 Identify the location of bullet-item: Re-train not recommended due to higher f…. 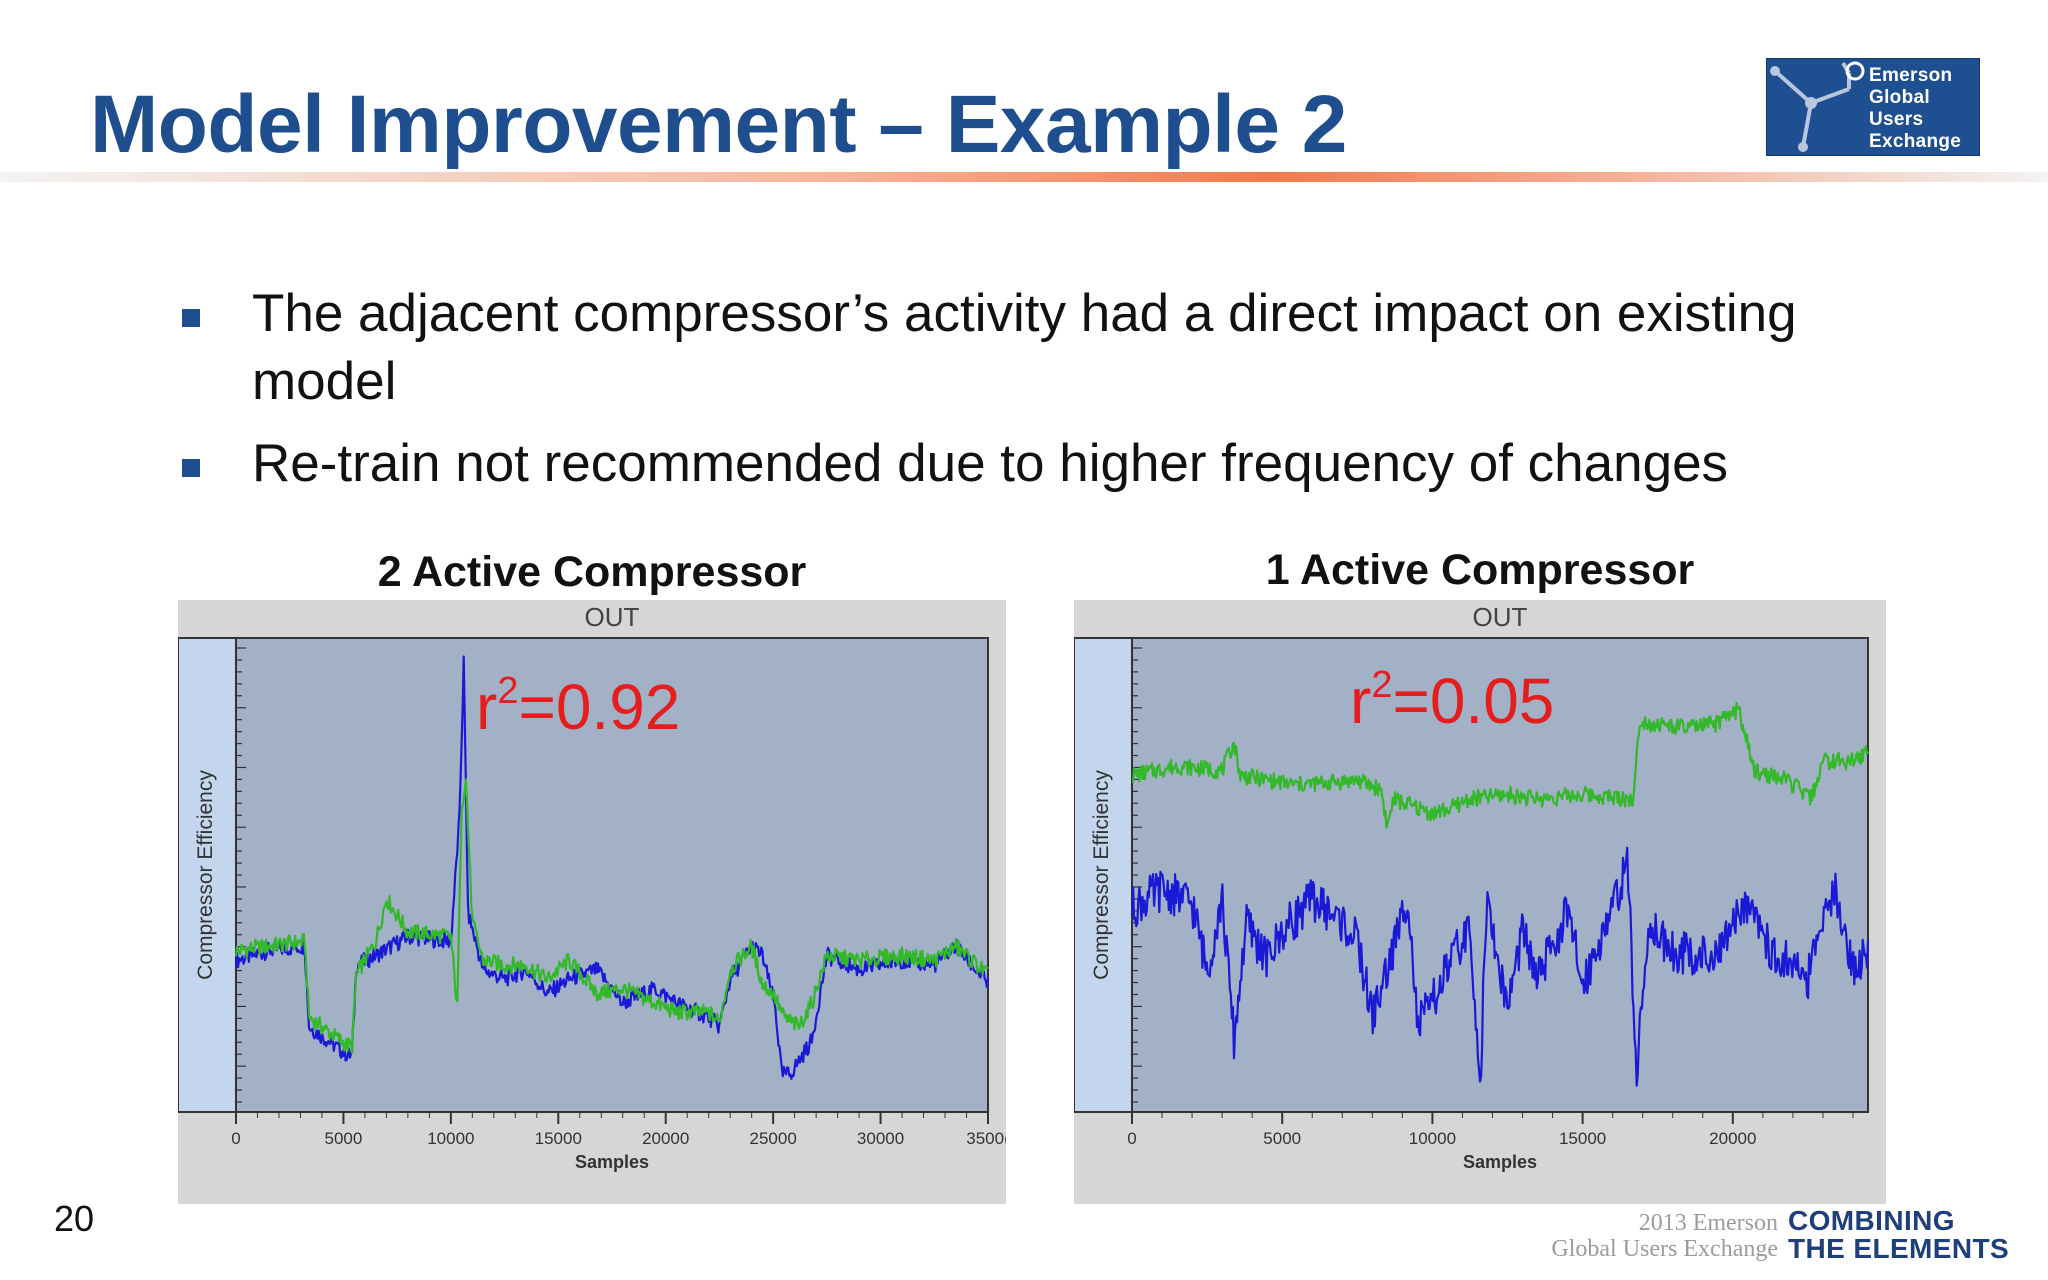
(1030, 464).